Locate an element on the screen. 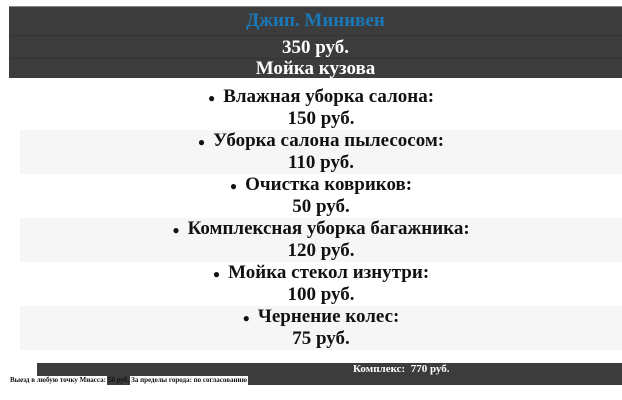 This screenshot has height=400, width=622. item-price: 120 руб. is located at coordinates (321, 250).